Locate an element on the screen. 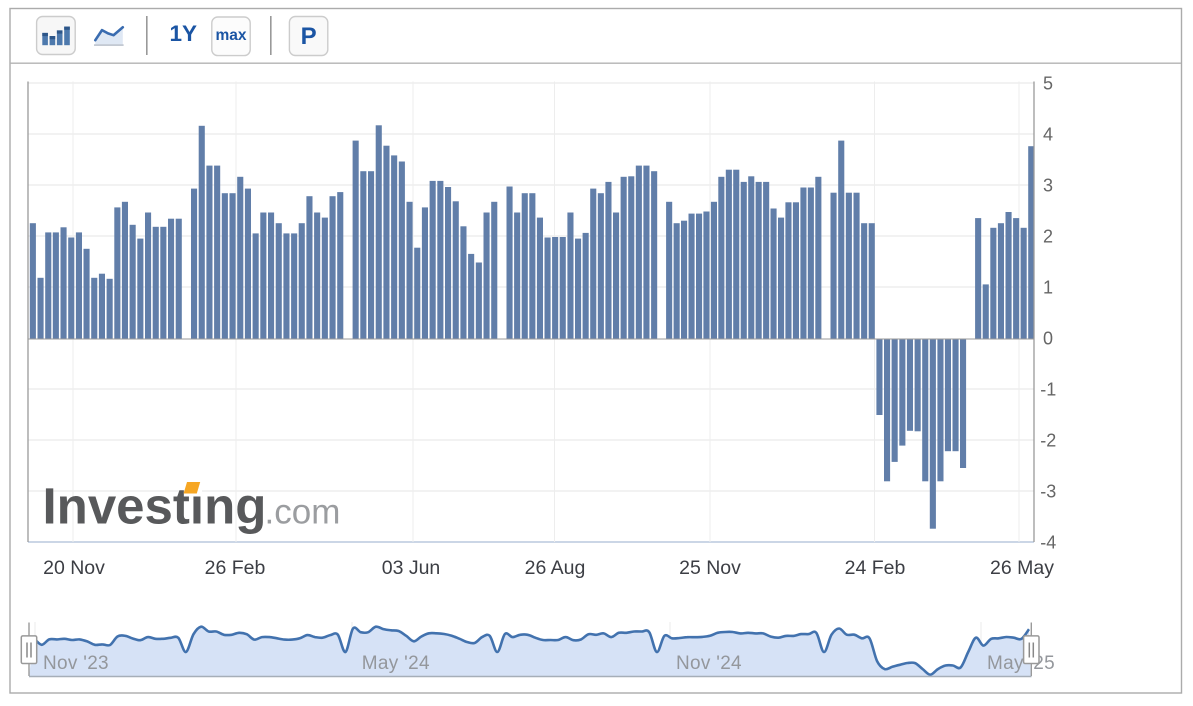 The height and width of the screenshot is (706, 1193). svg-text: Investing is located at coordinates (155, 506).